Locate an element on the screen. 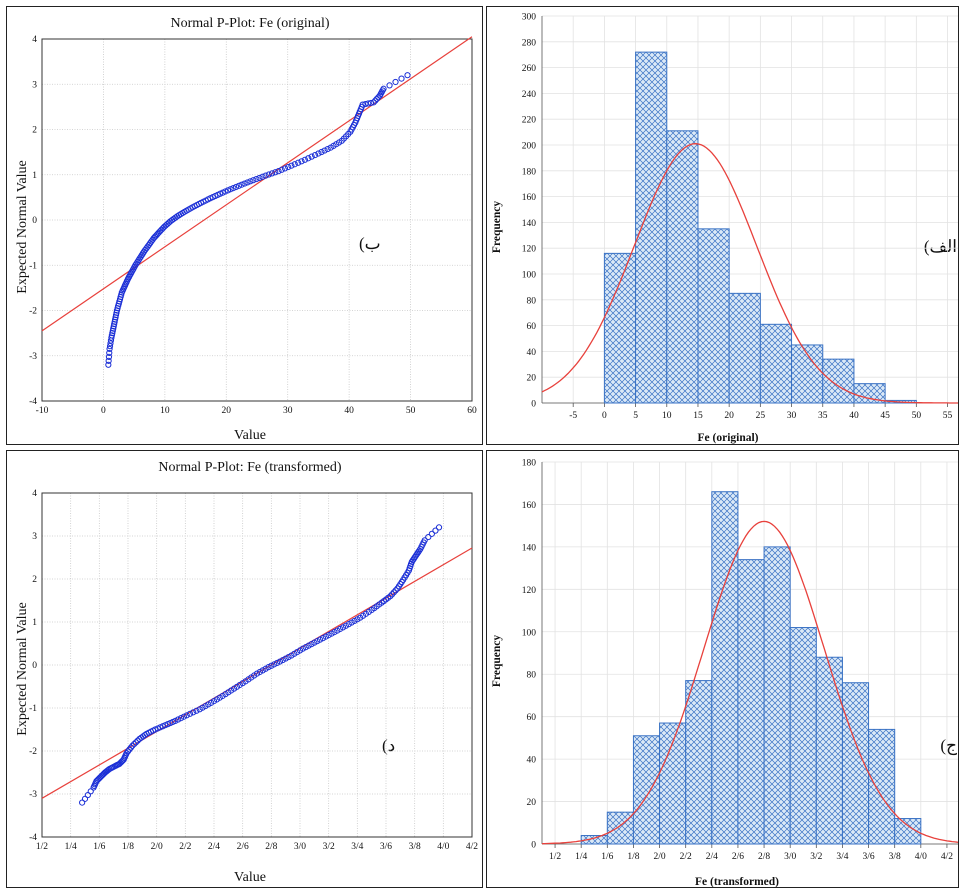 This screenshot has height=888, width=959. x-axis-label: Value is located at coordinates (250, 435).